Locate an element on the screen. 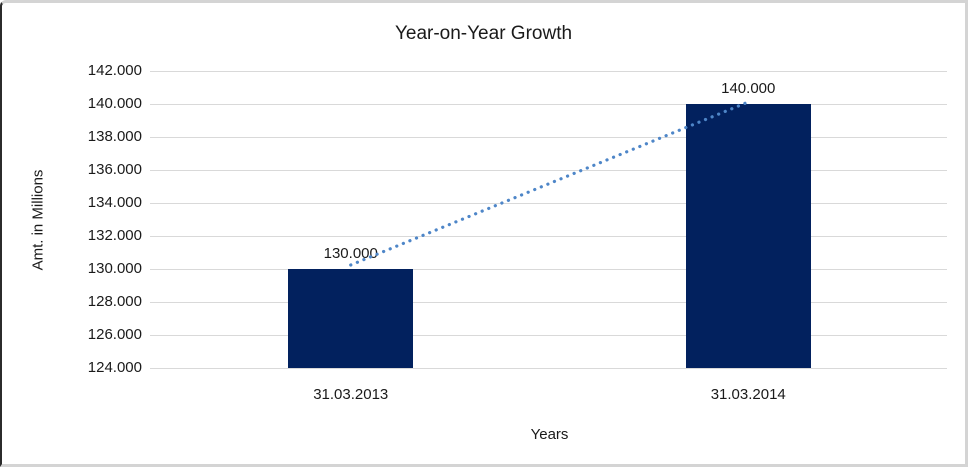 The image size is (968, 467). y-axis-tick-label: 142.000 is located at coordinates (114, 70).